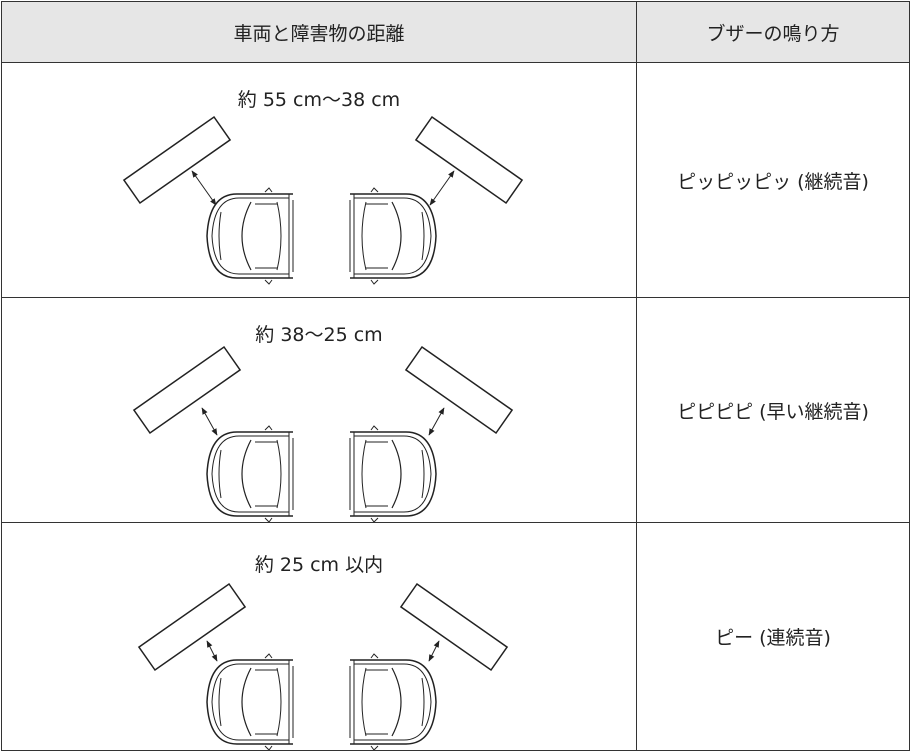  What do you see at coordinates (773, 32) in the screenshot?
I see `header-cell: ブザーの鳴り方` at bounding box center [773, 32].